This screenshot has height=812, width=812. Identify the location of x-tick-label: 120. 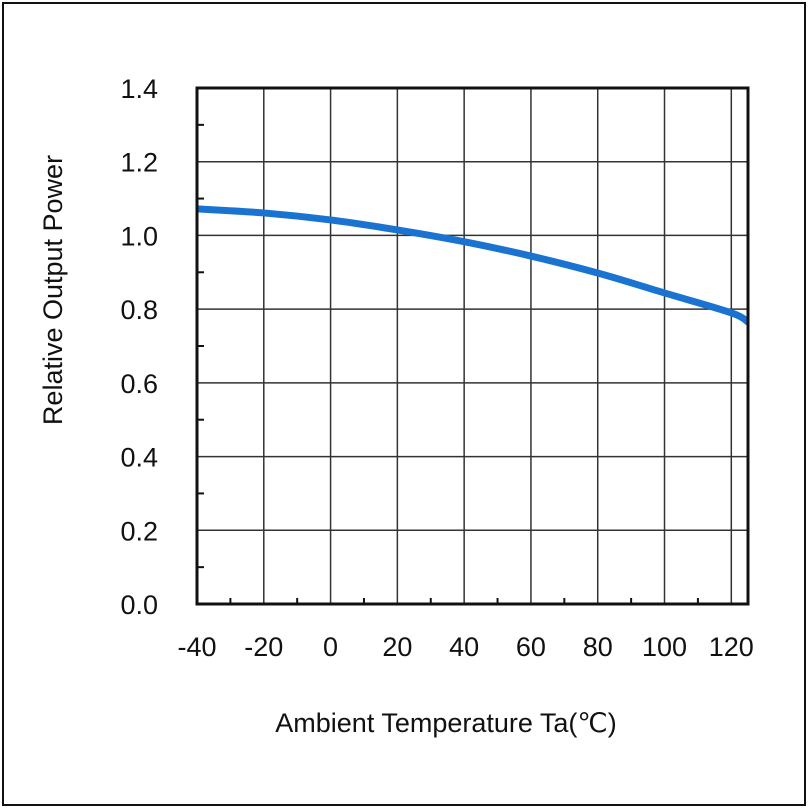
(731, 647).